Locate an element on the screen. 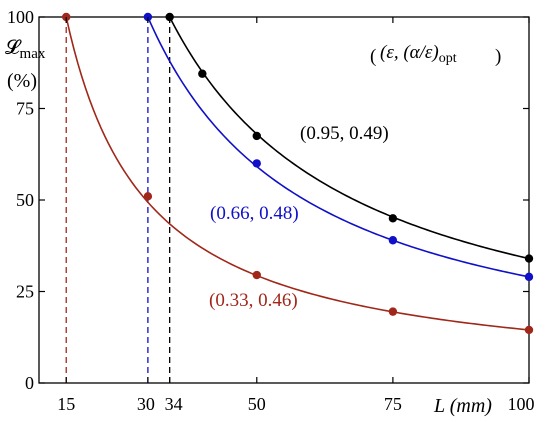 The width and height of the screenshot is (550, 422). x-tick-label: 50 is located at coordinates (257, 404).